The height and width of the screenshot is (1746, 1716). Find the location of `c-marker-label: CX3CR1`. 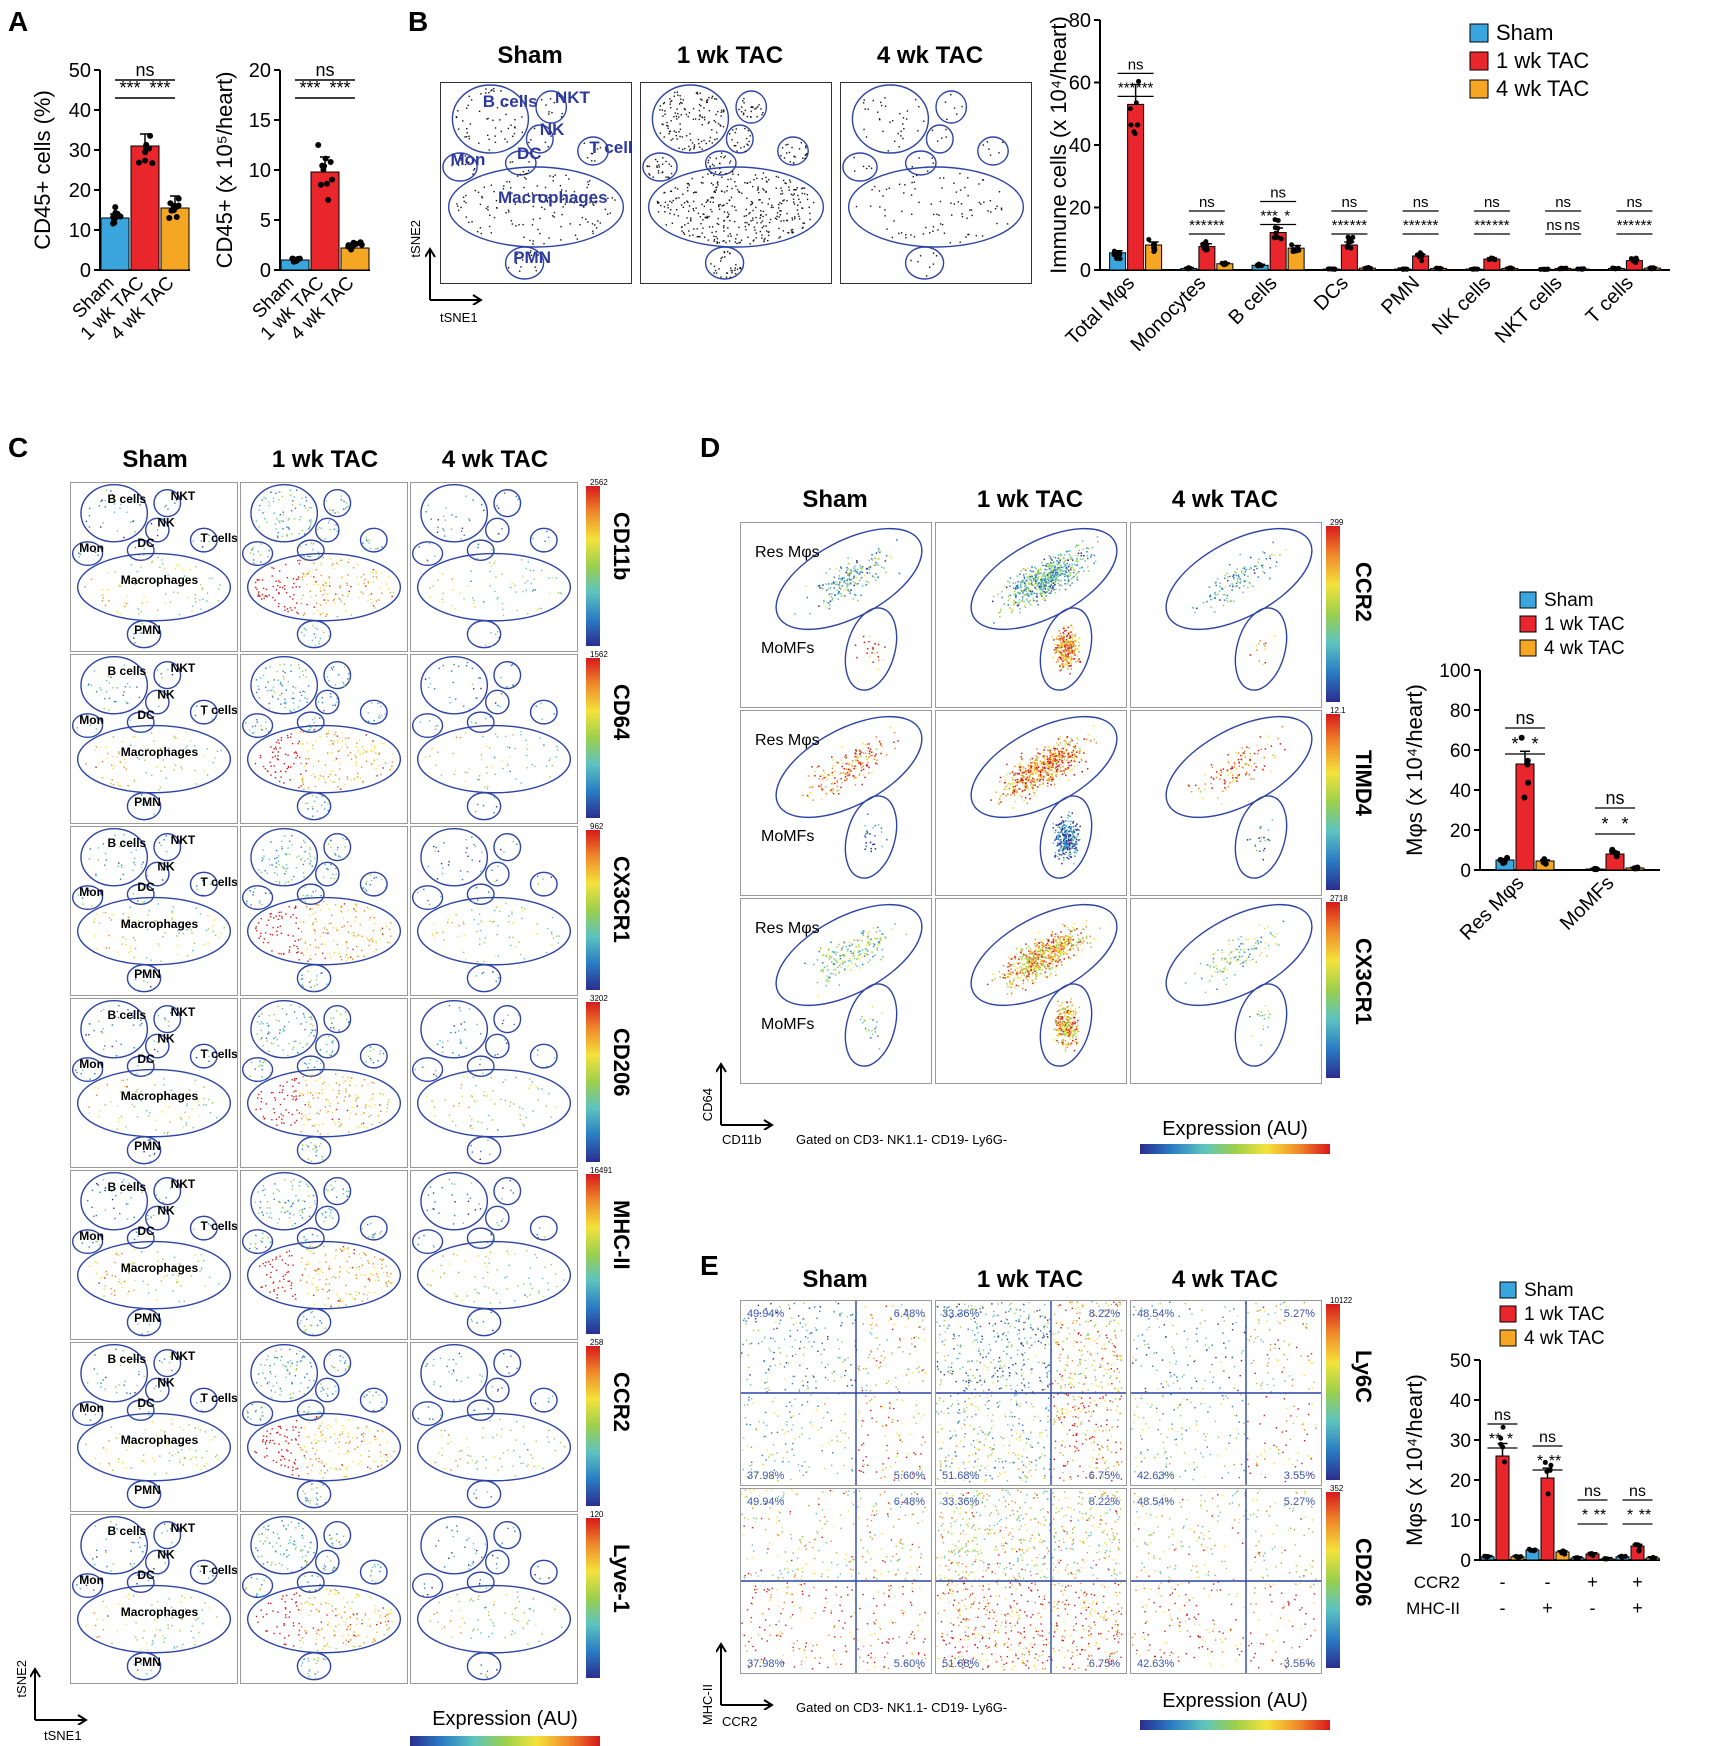

c-marker-label: CX3CR1 is located at coordinates (621, 899).